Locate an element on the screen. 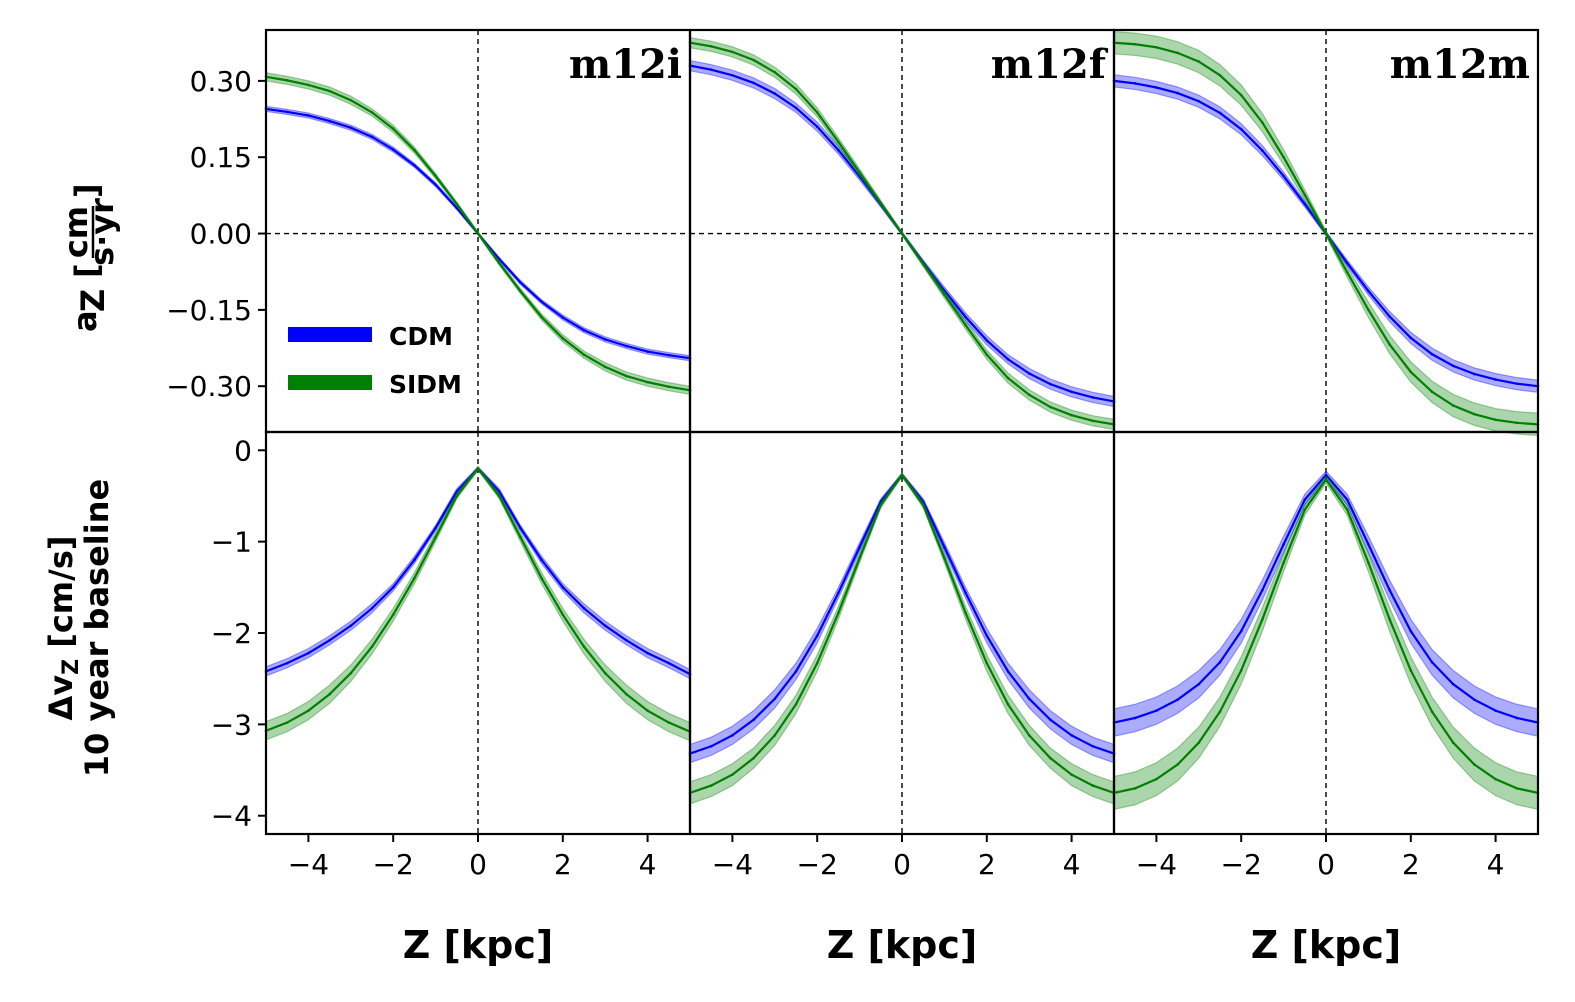 Image resolution: width=1575 pixels, height=1002 pixels. y-tick-label: −2 is located at coordinates (231, 633).